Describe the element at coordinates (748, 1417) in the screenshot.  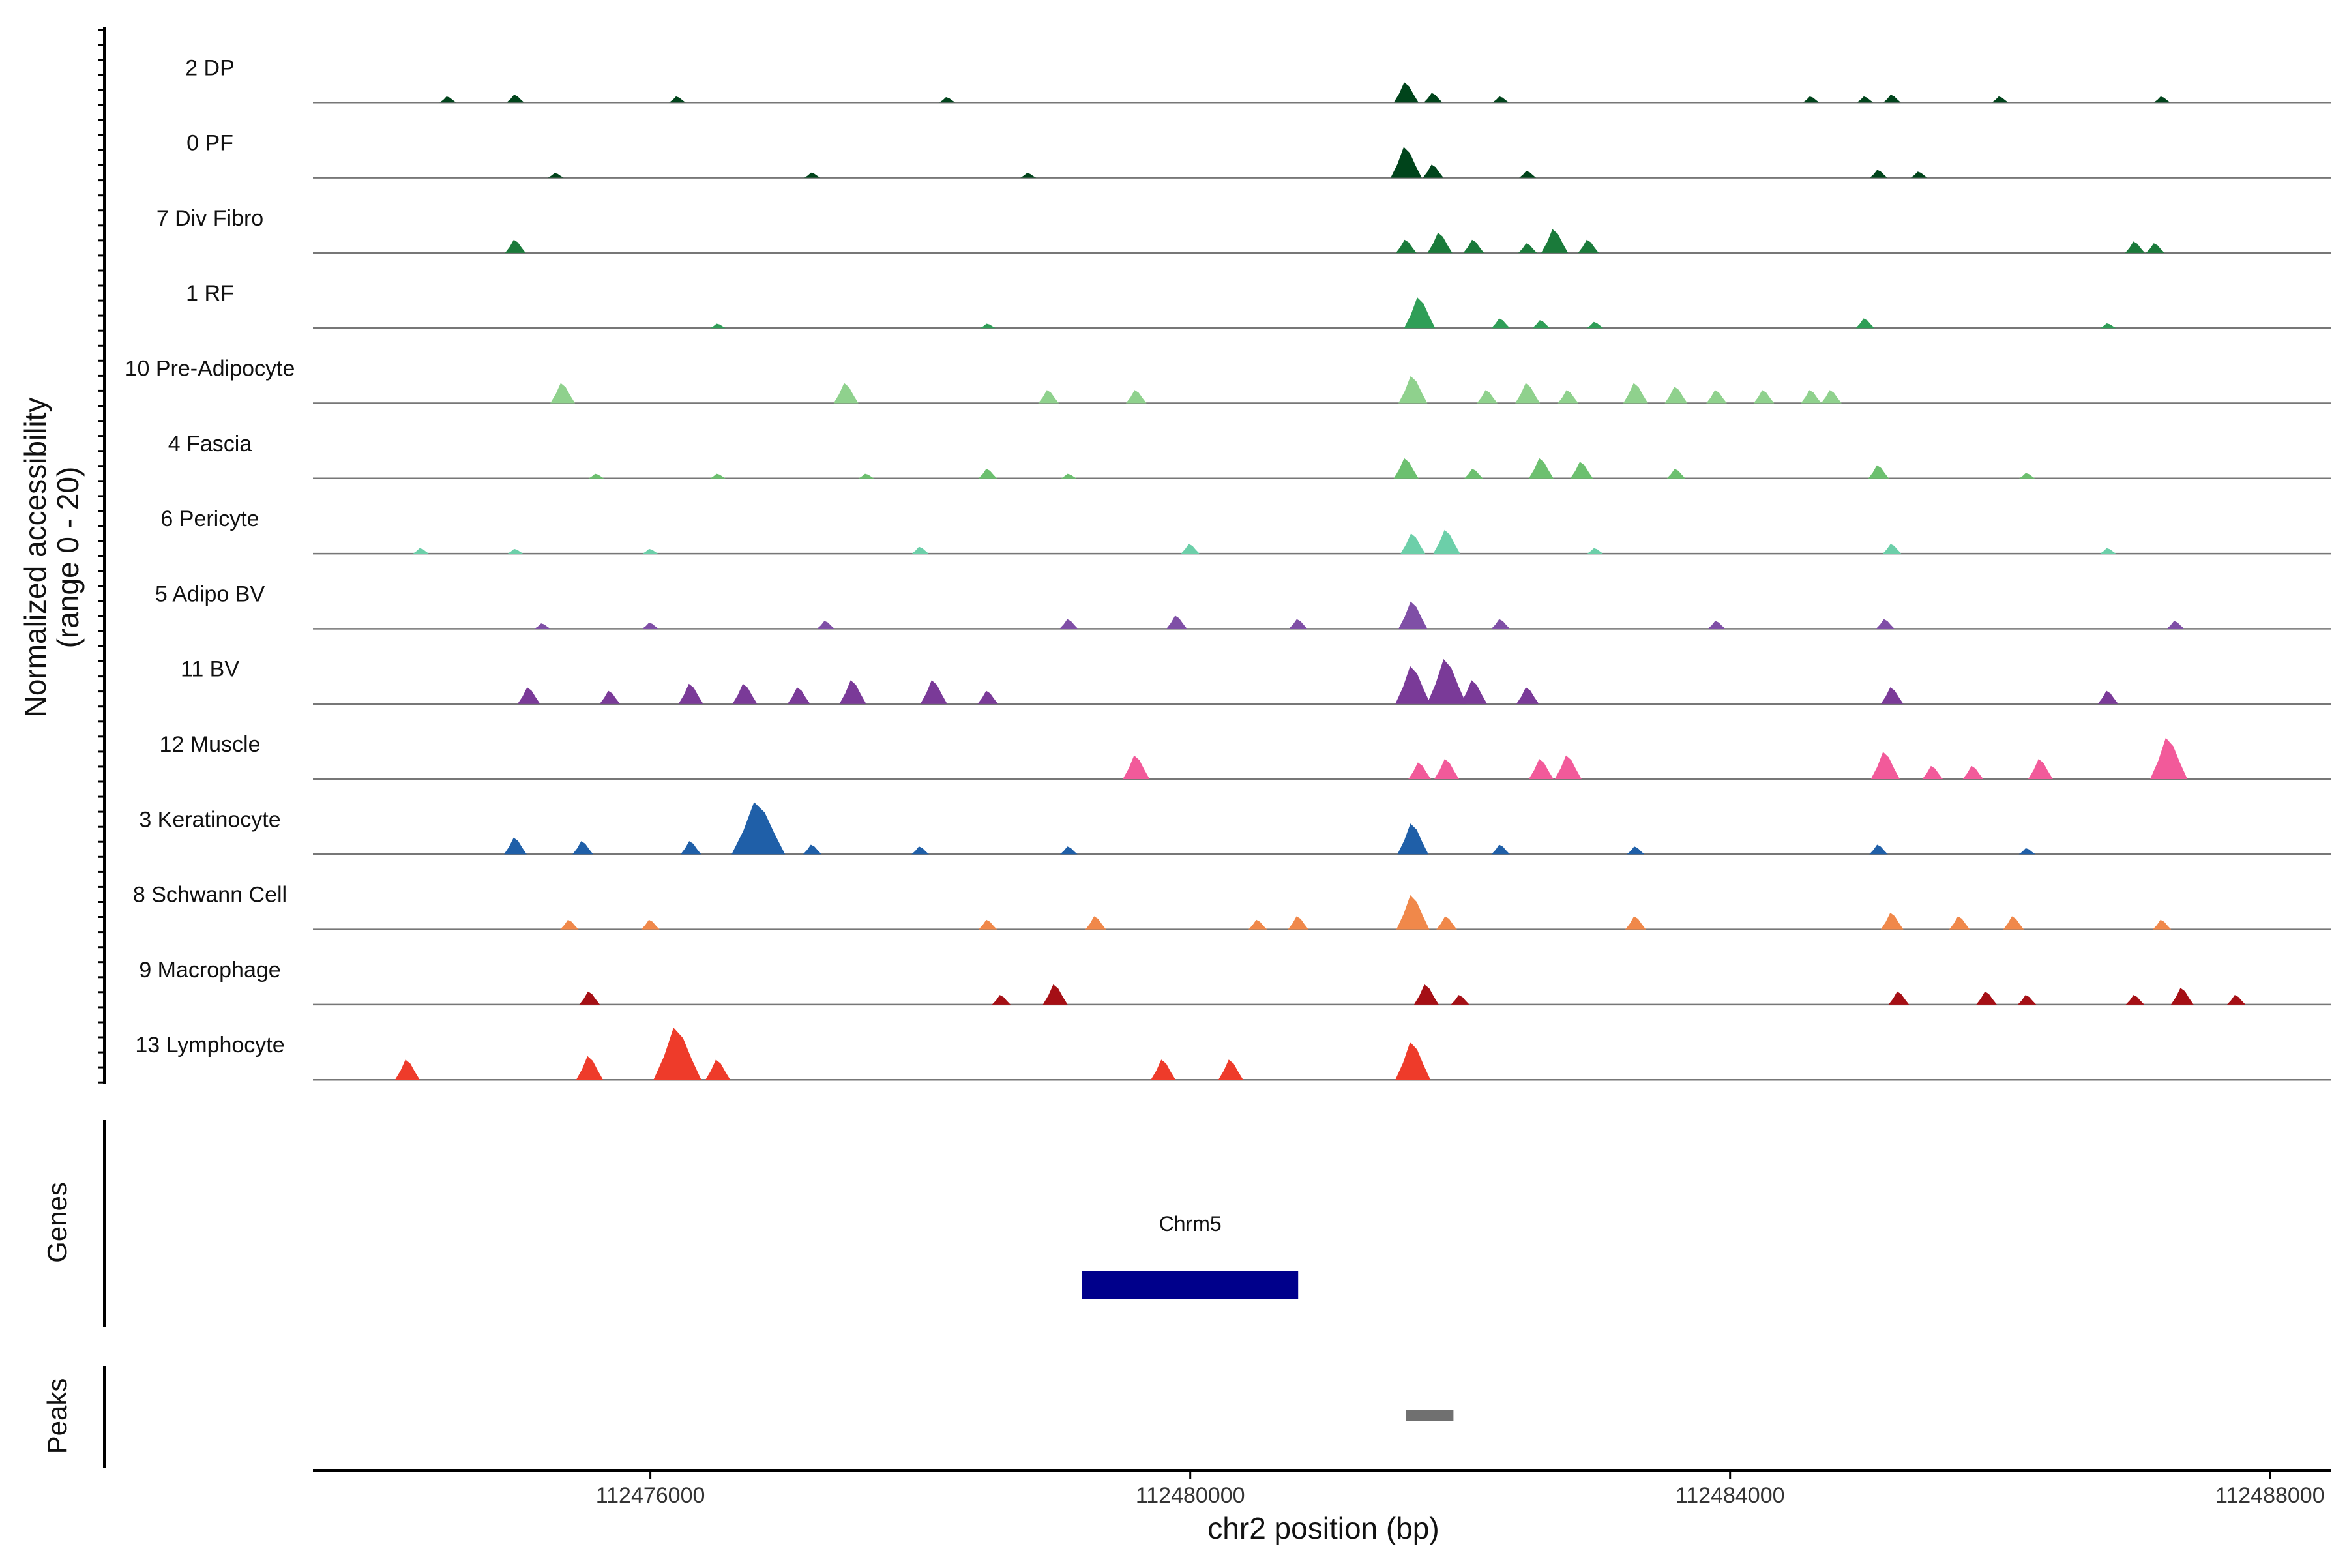
I see `peaks-panel: Peaks` at that location.